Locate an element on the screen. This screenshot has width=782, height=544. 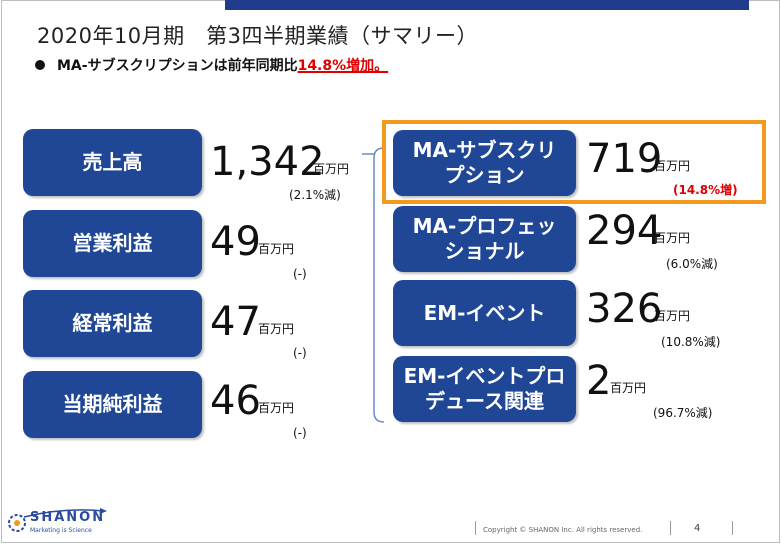
box-revenue: 売上高 is located at coordinates (112, 162).